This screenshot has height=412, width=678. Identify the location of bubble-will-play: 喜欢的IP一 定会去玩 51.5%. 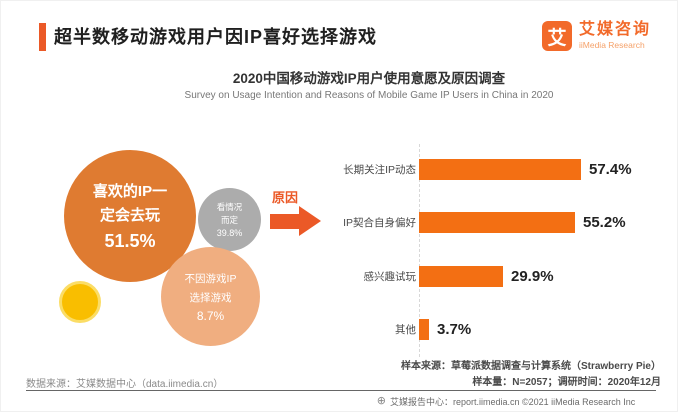
(130, 216).